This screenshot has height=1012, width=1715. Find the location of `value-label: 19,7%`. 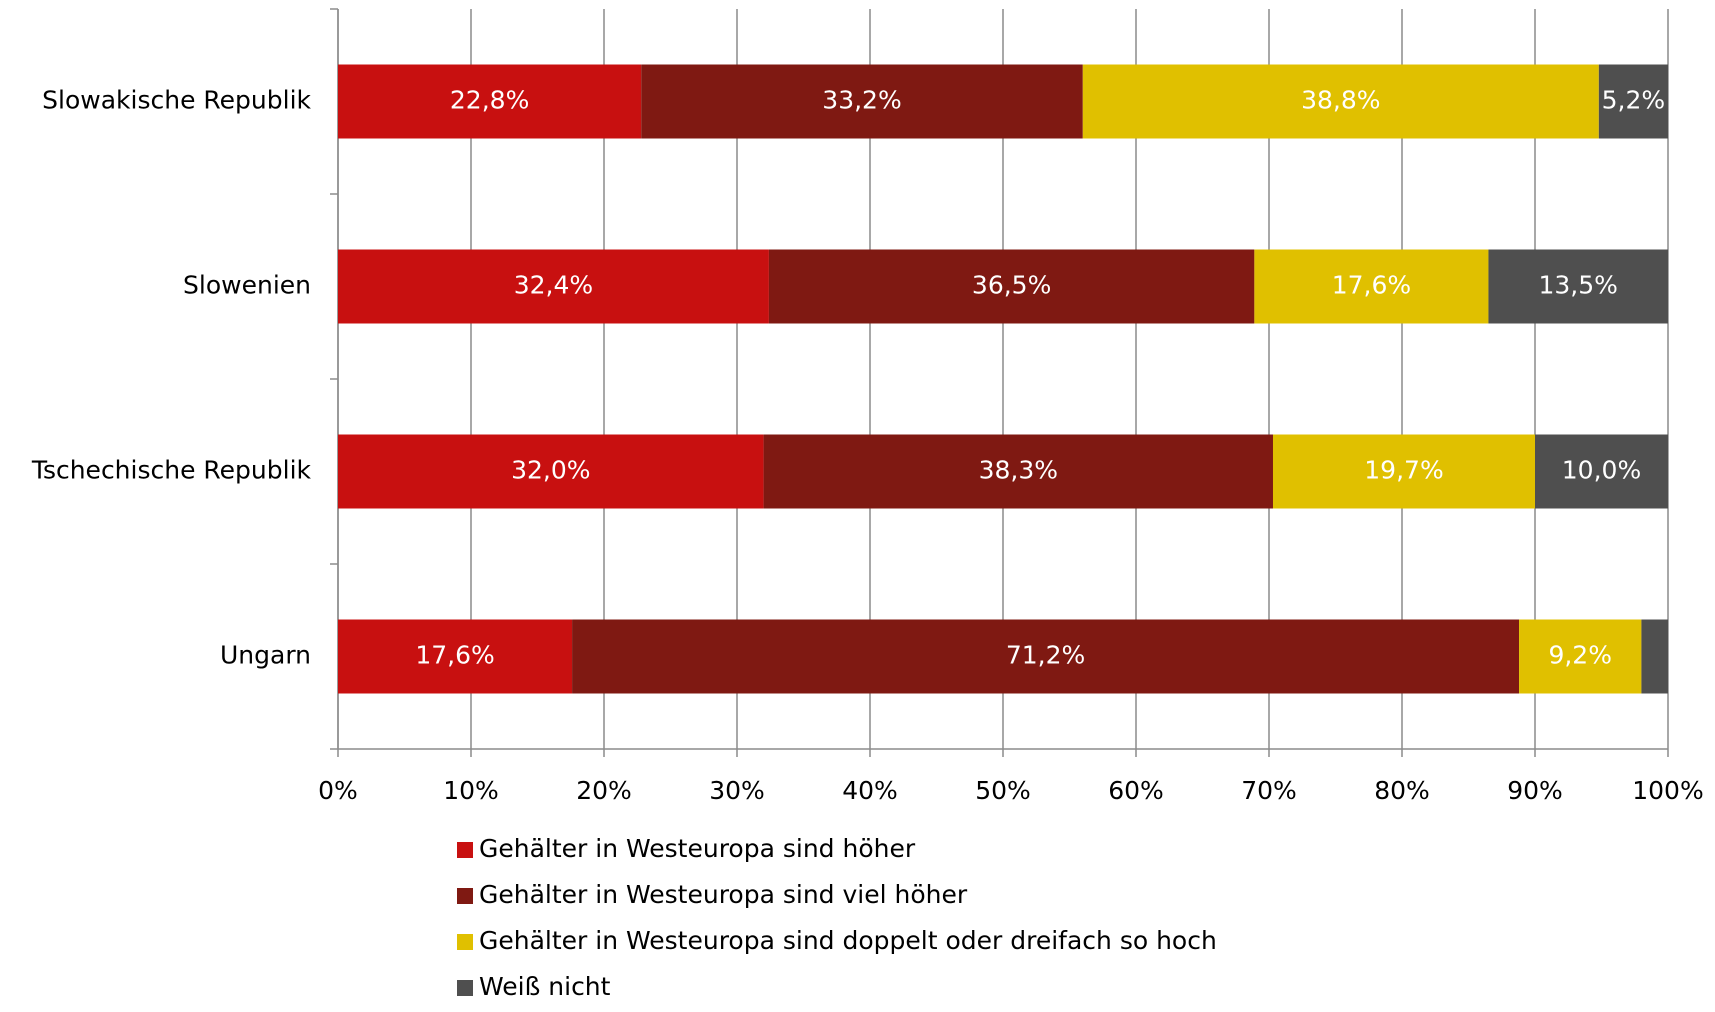

value-label: 19,7% is located at coordinates (1403, 470).